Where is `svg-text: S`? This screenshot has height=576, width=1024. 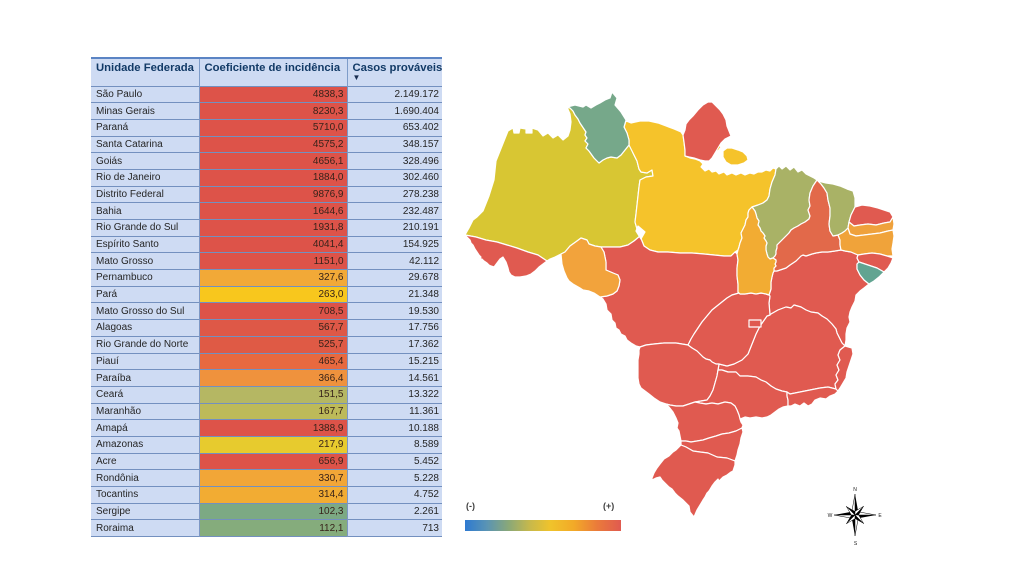
svg-text: S is located at coordinates (856, 544).